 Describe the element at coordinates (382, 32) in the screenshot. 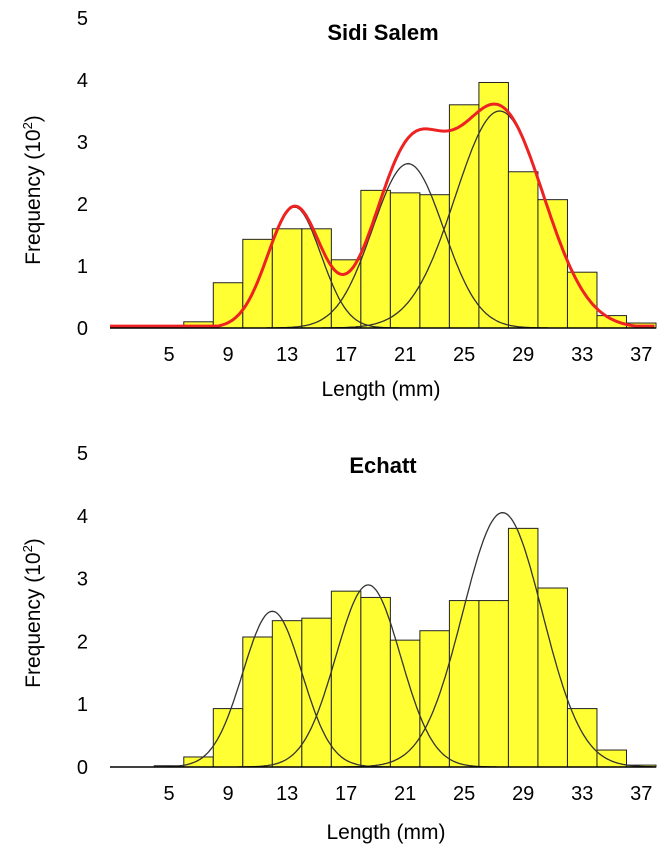

I see `chart-title: Sidi Salem` at that location.